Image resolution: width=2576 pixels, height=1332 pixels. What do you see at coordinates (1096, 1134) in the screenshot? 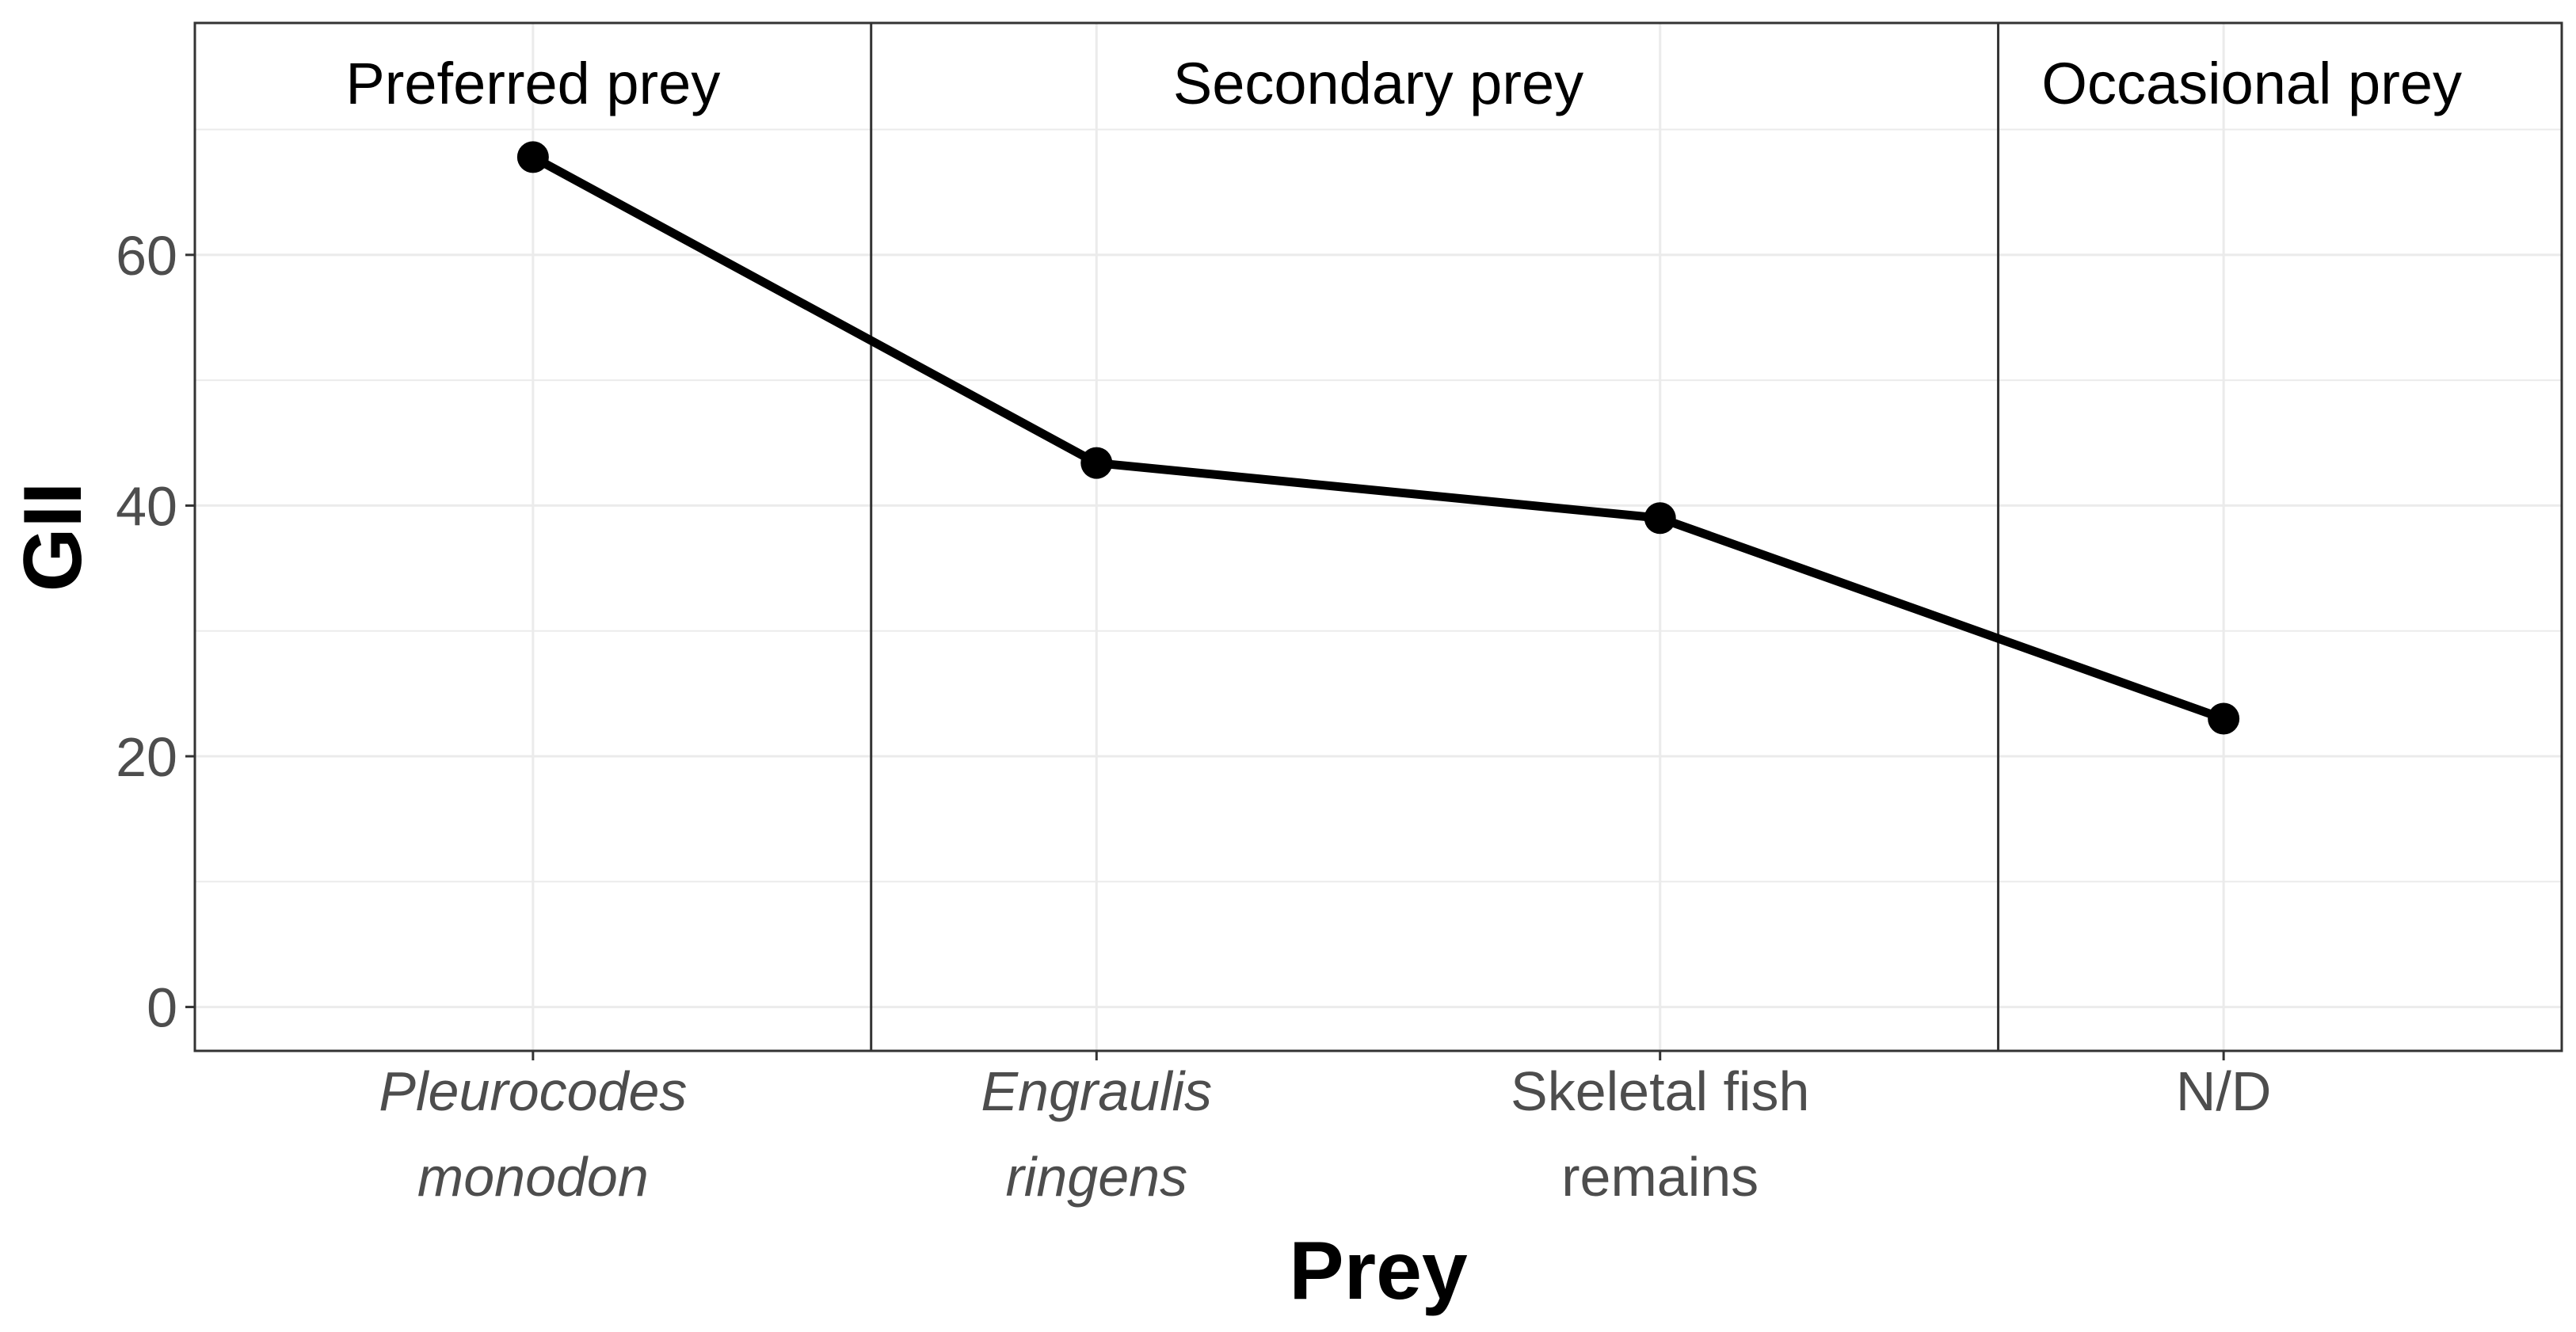
I see `x-tick-label: Engraulis ringens` at bounding box center [1096, 1134].